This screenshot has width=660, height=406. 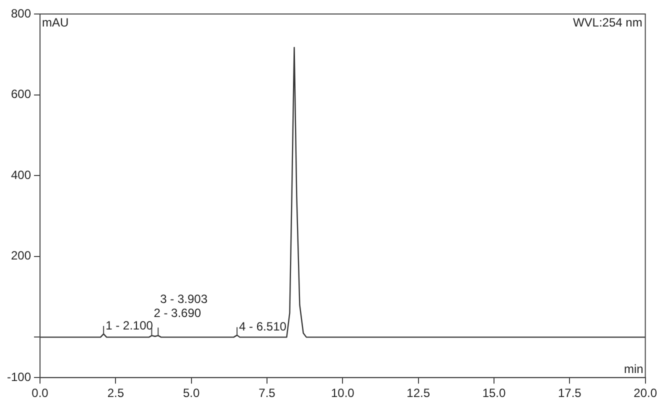 What do you see at coordinates (267, 393) in the screenshot?
I see `x-tick-label: 7.5` at bounding box center [267, 393].